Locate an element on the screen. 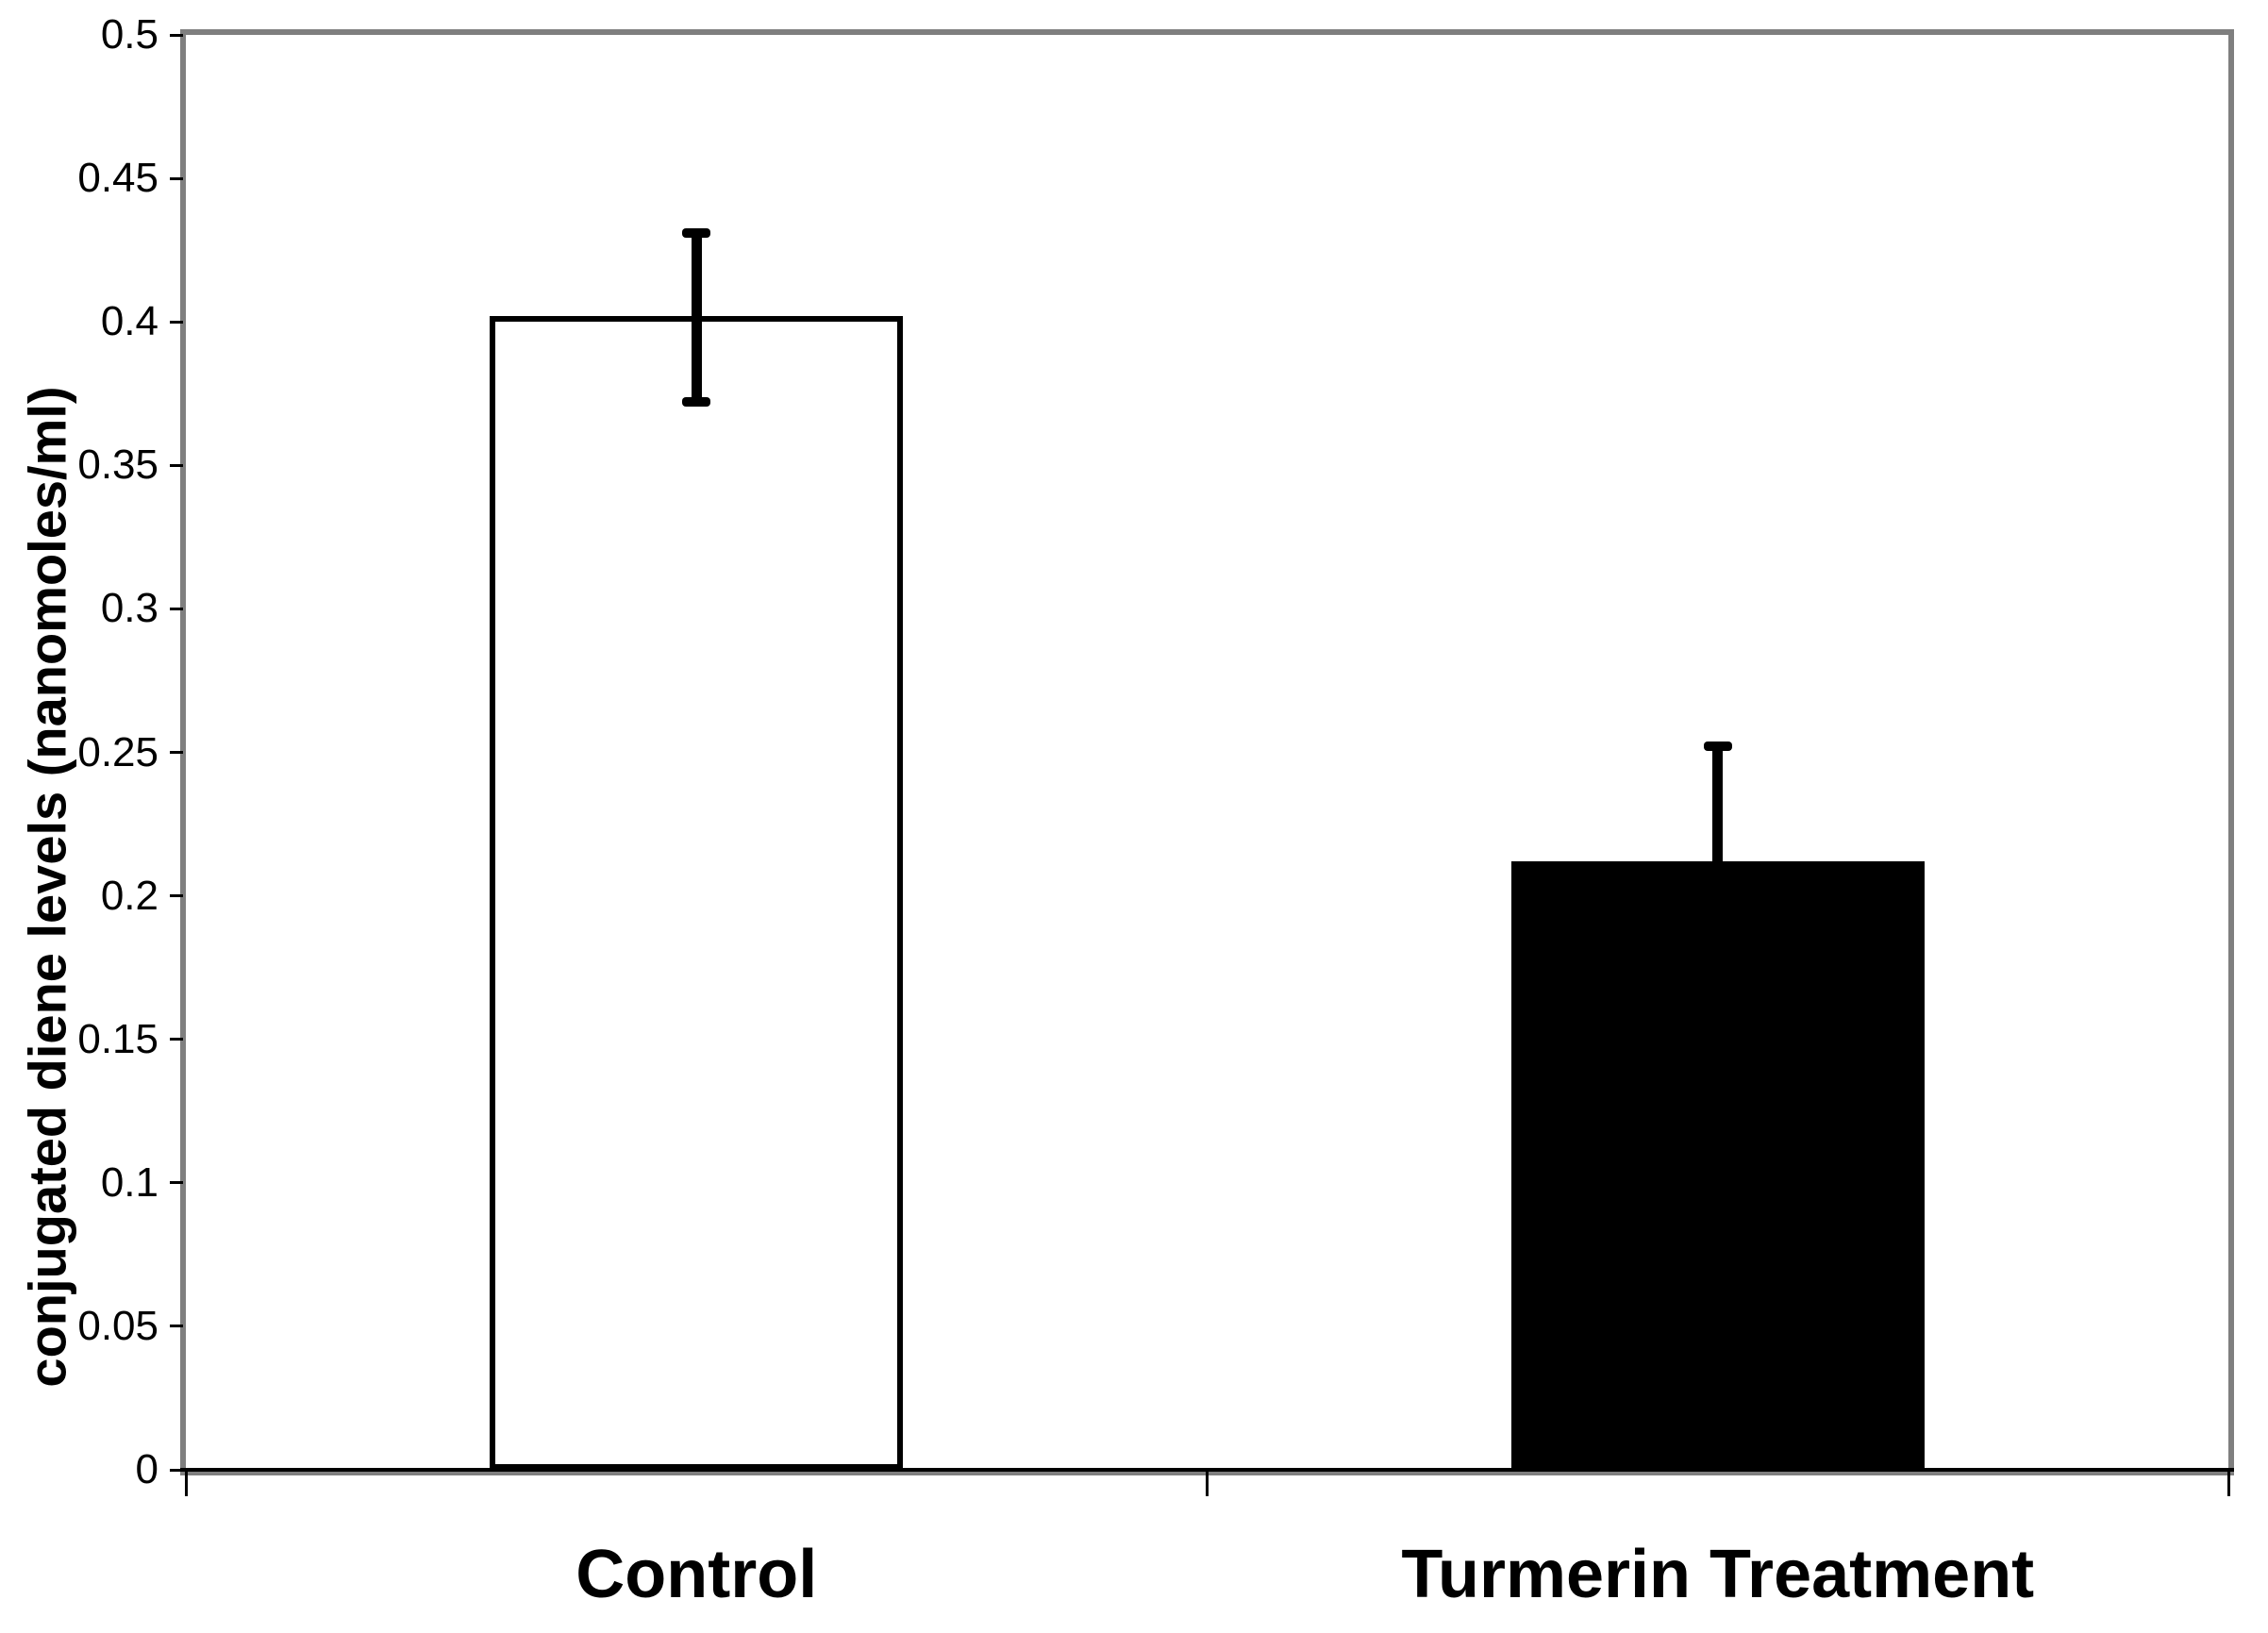 This screenshot has width=2268, height=1633. y-tick-label: 0.2 is located at coordinates (129, 895).